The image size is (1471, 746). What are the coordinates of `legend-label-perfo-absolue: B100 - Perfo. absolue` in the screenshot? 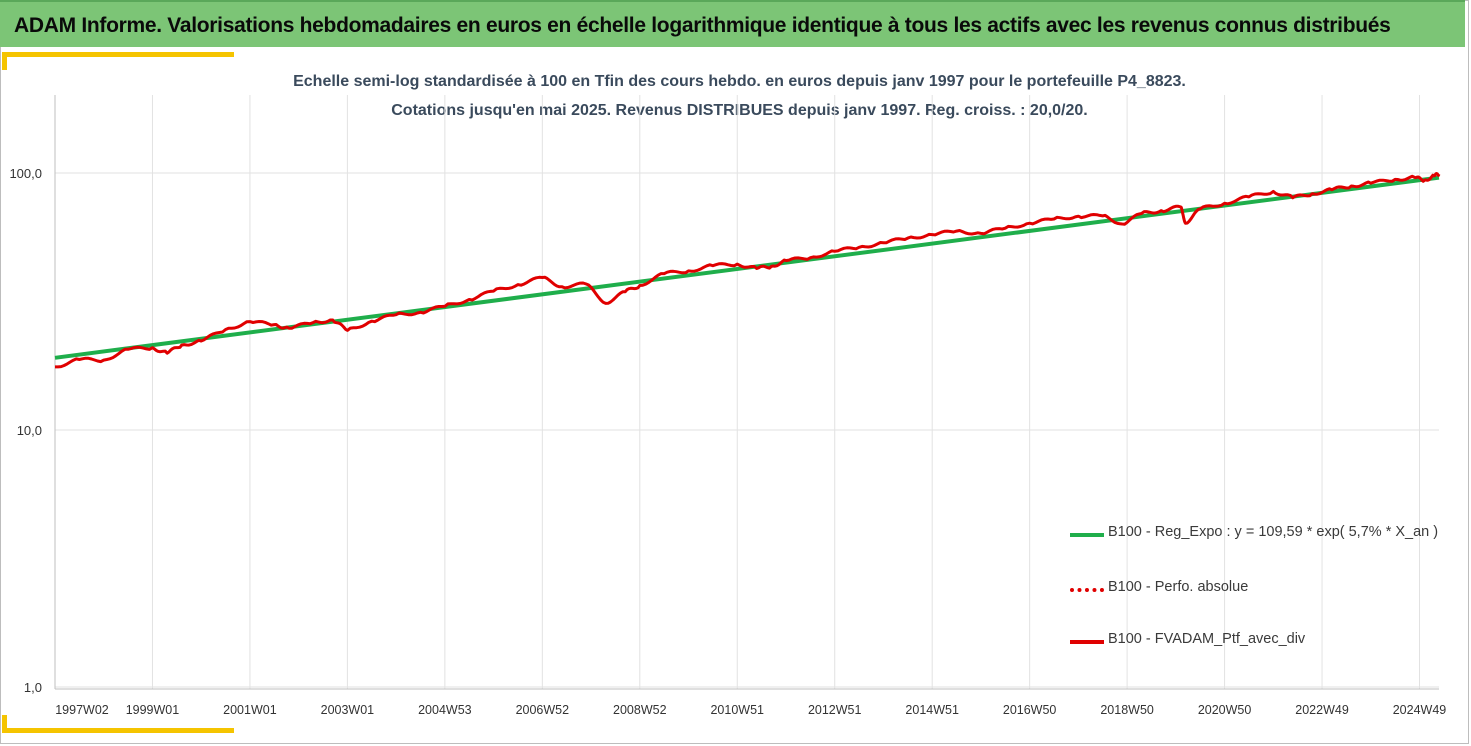 It's located at (1178, 587).